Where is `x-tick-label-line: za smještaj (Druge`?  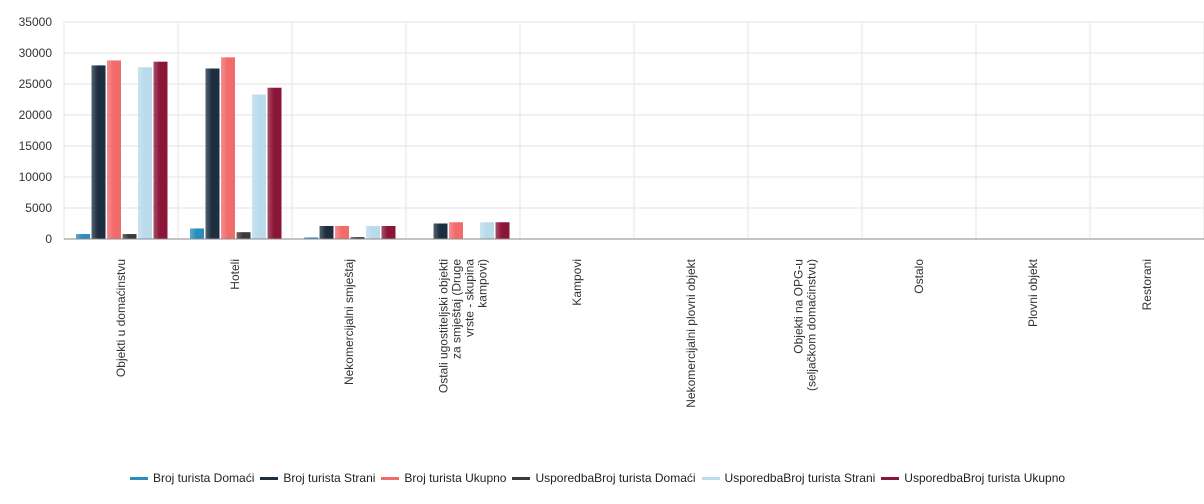
x-tick-label-line: za smještaj (Druge is located at coordinates (457, 309).